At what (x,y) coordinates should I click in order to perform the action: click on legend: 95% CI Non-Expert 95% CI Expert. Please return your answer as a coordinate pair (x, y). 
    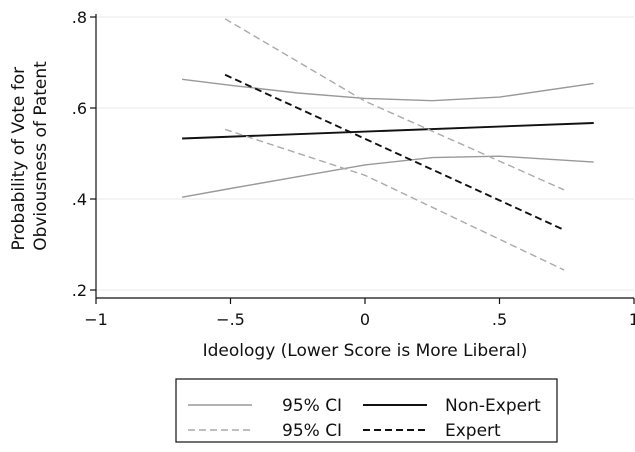
    Looking at the image, I should click on (366, 410).